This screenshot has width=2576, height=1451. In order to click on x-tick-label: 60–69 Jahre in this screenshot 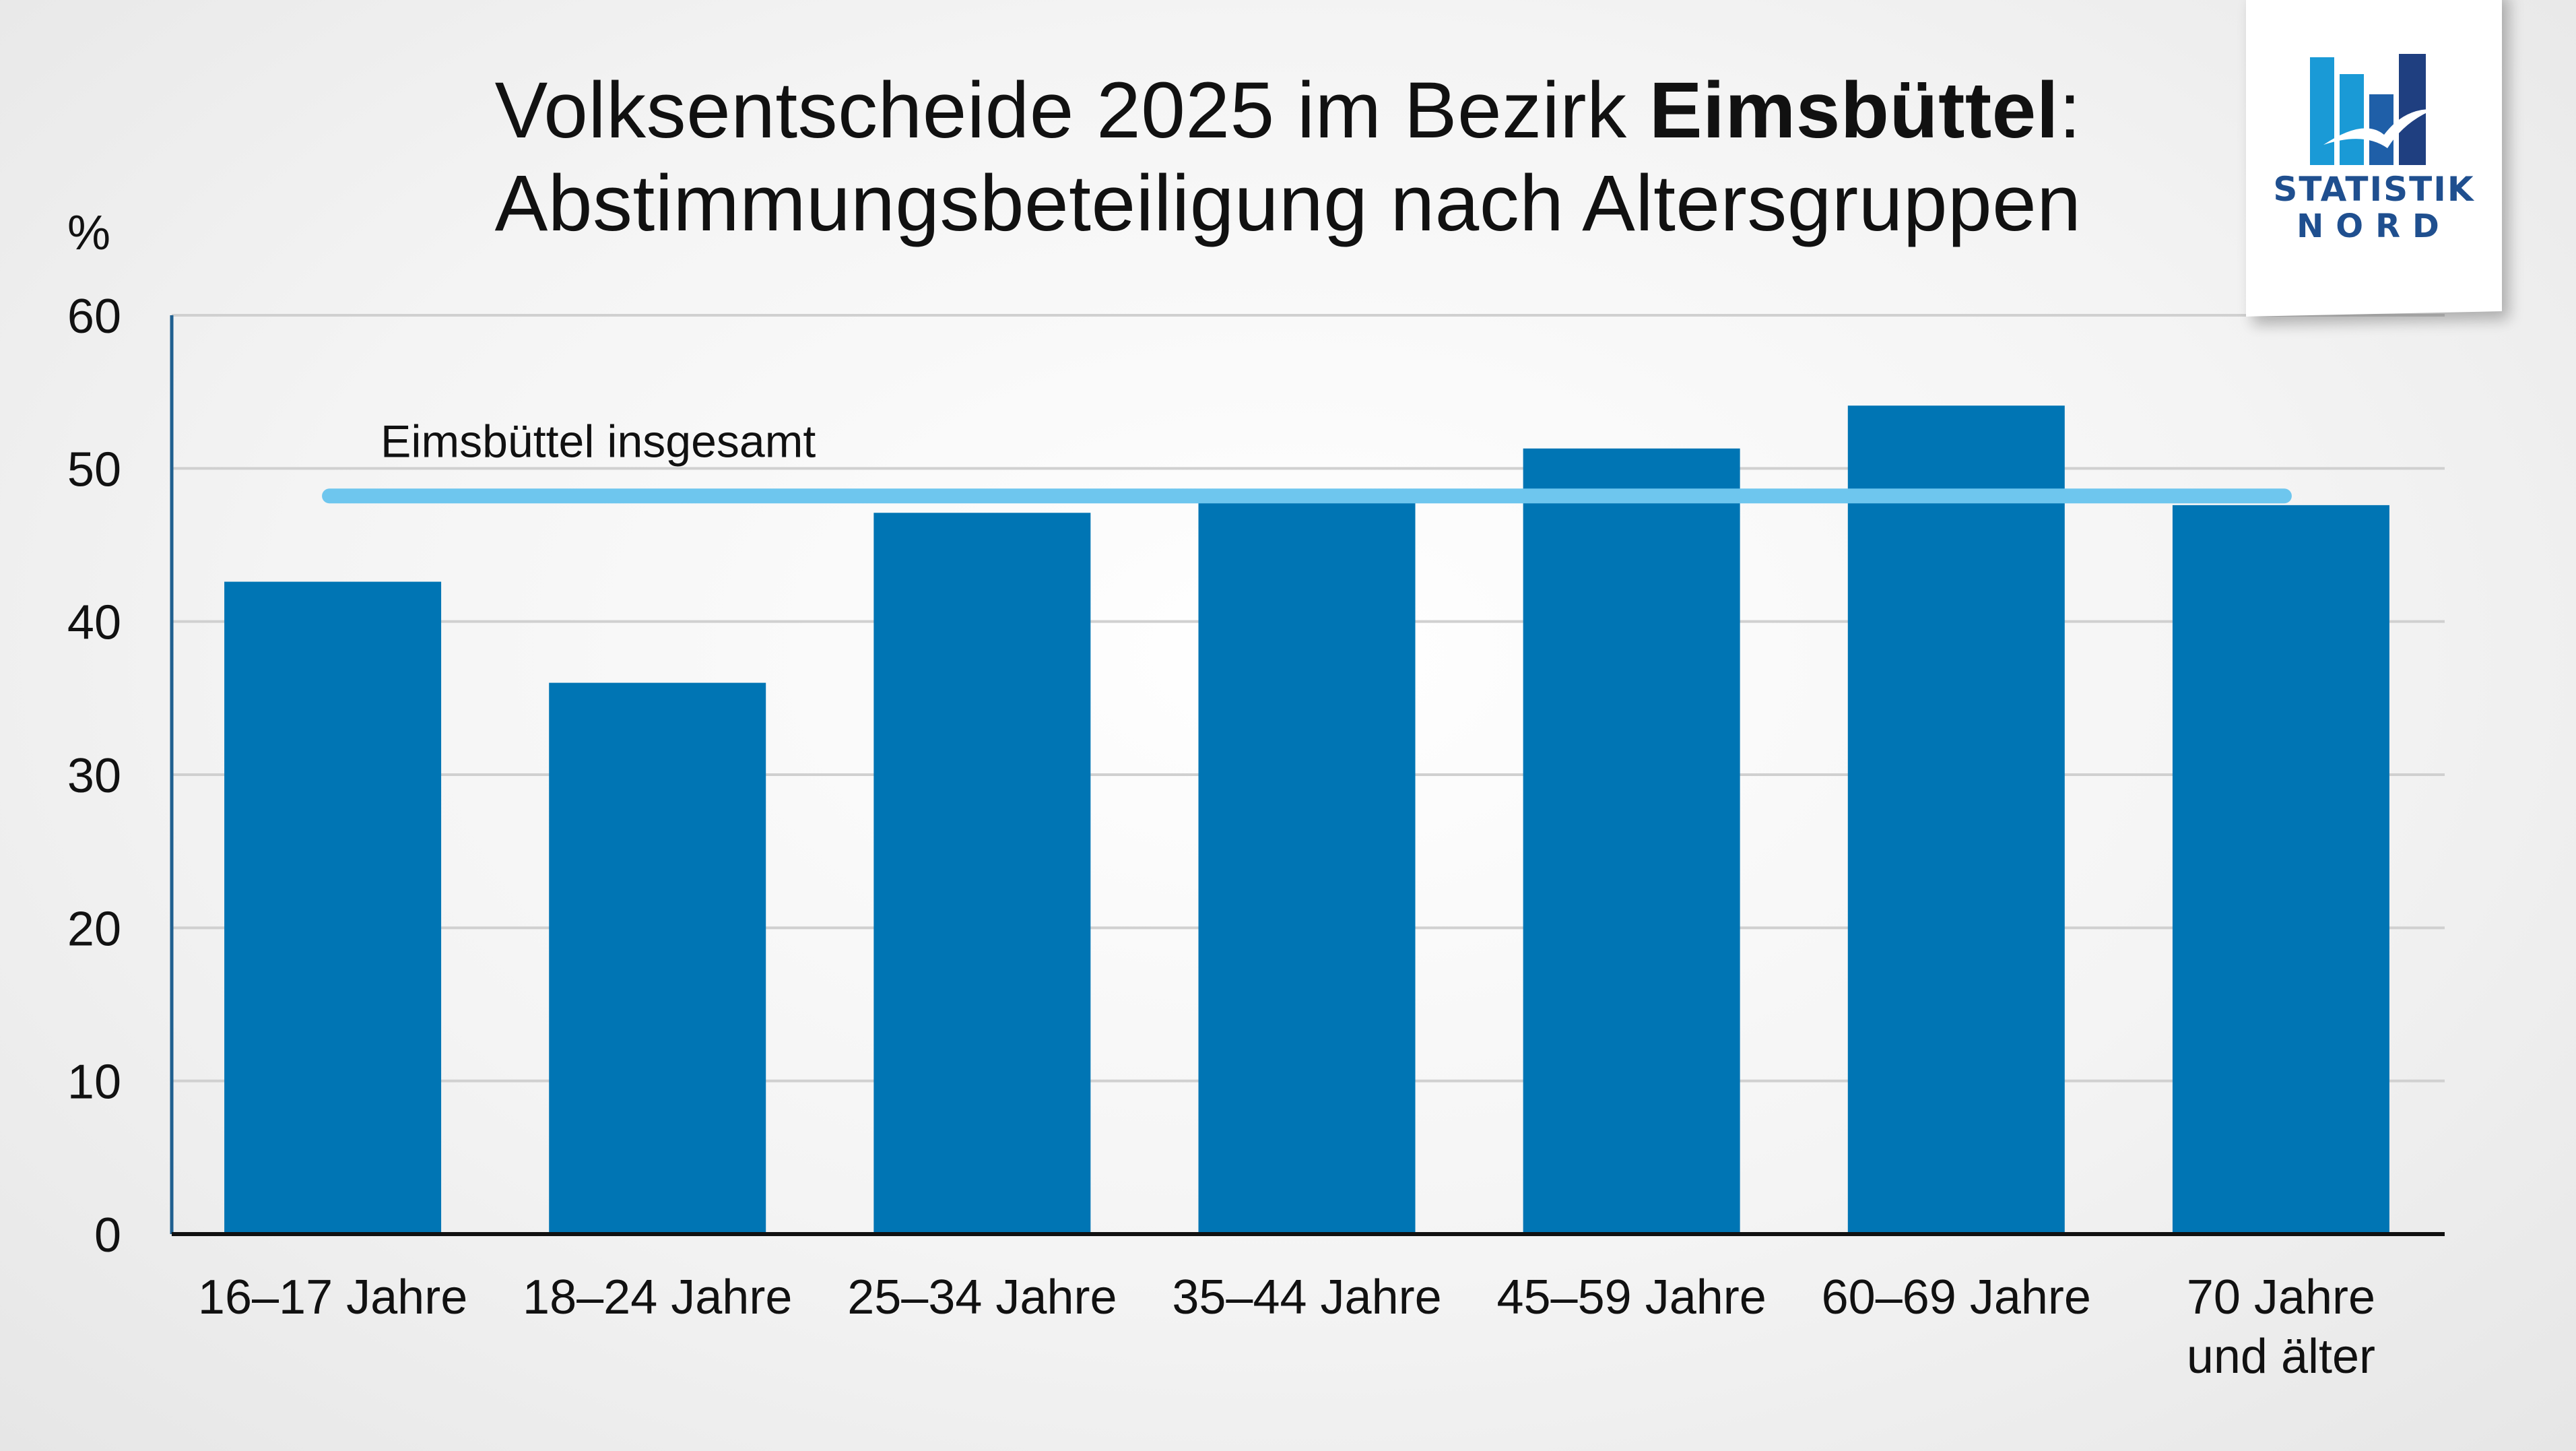, I will do `click(1956, 1297)`.